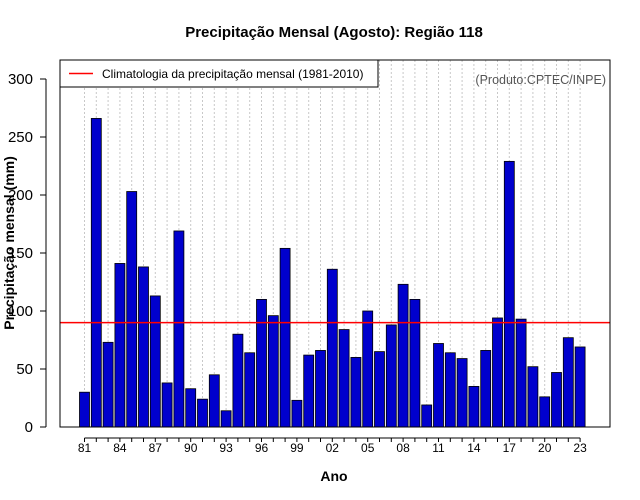 The height and width of the screenshot is (500, 640). Describe the element at coordinates (29, 427) in the screenshot. I see `y-tick-label: 0` at that location.